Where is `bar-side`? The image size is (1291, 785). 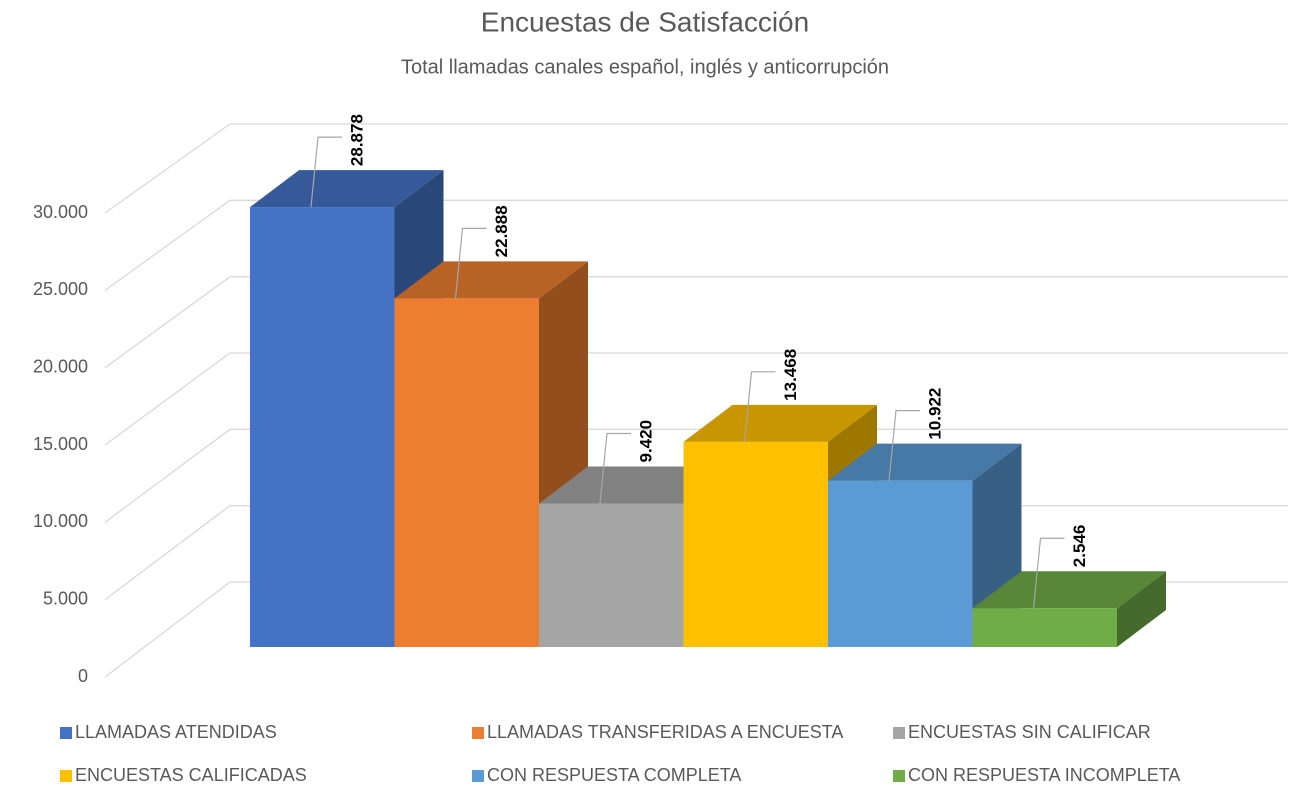 bar-side is located at coordinates (1141, 609).